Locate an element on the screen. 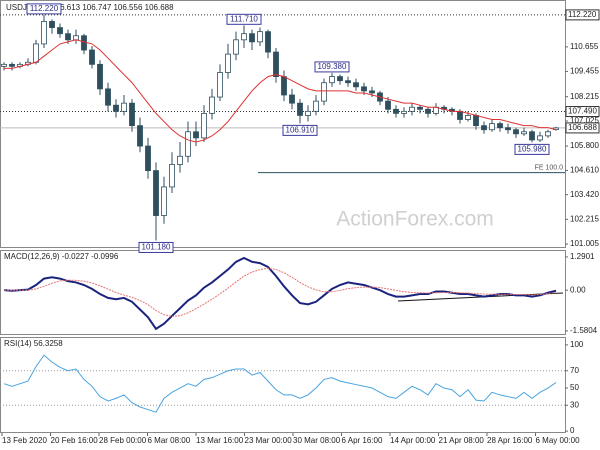  annotation-label: 105.980 is located at coordinates (532, 148).